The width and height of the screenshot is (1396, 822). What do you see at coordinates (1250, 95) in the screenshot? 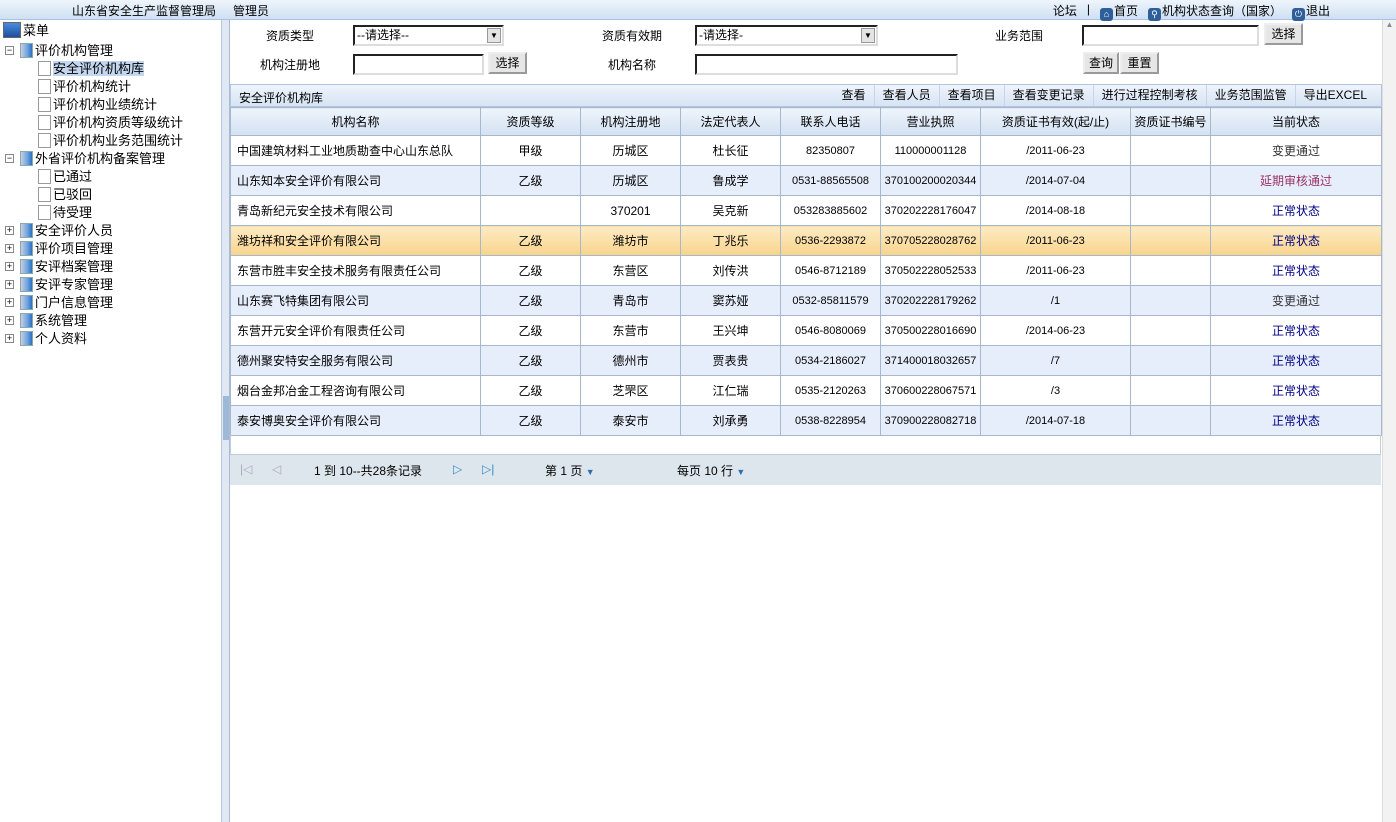
I see `toolbar-action: 业务范围监管` at bounding box center [1250, 95].